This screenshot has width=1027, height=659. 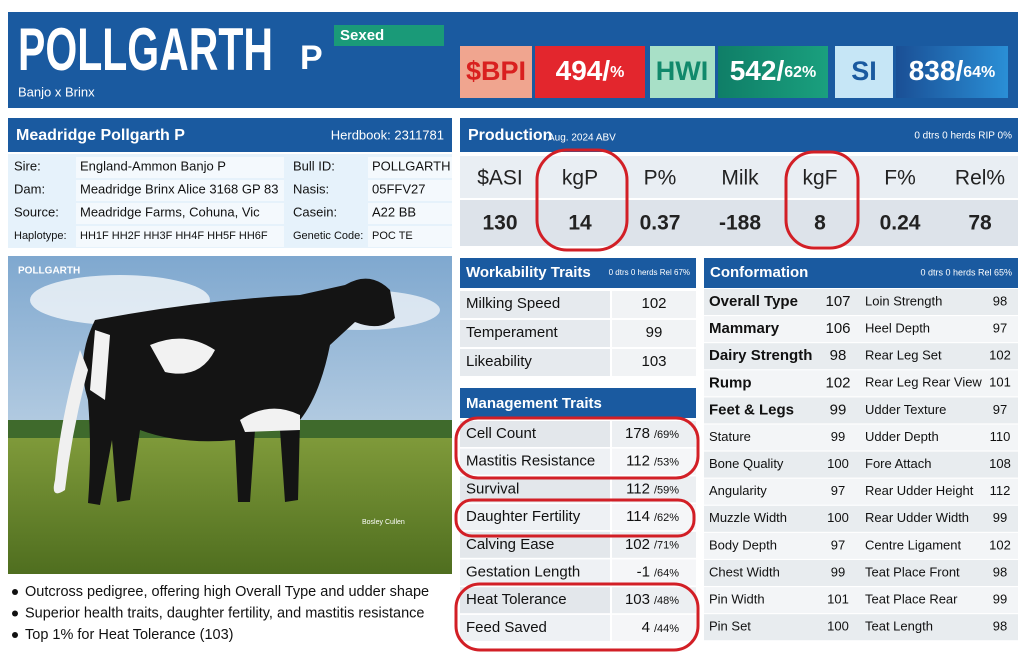 I want to click on trait-value: 100, so click(x=838, y=463).